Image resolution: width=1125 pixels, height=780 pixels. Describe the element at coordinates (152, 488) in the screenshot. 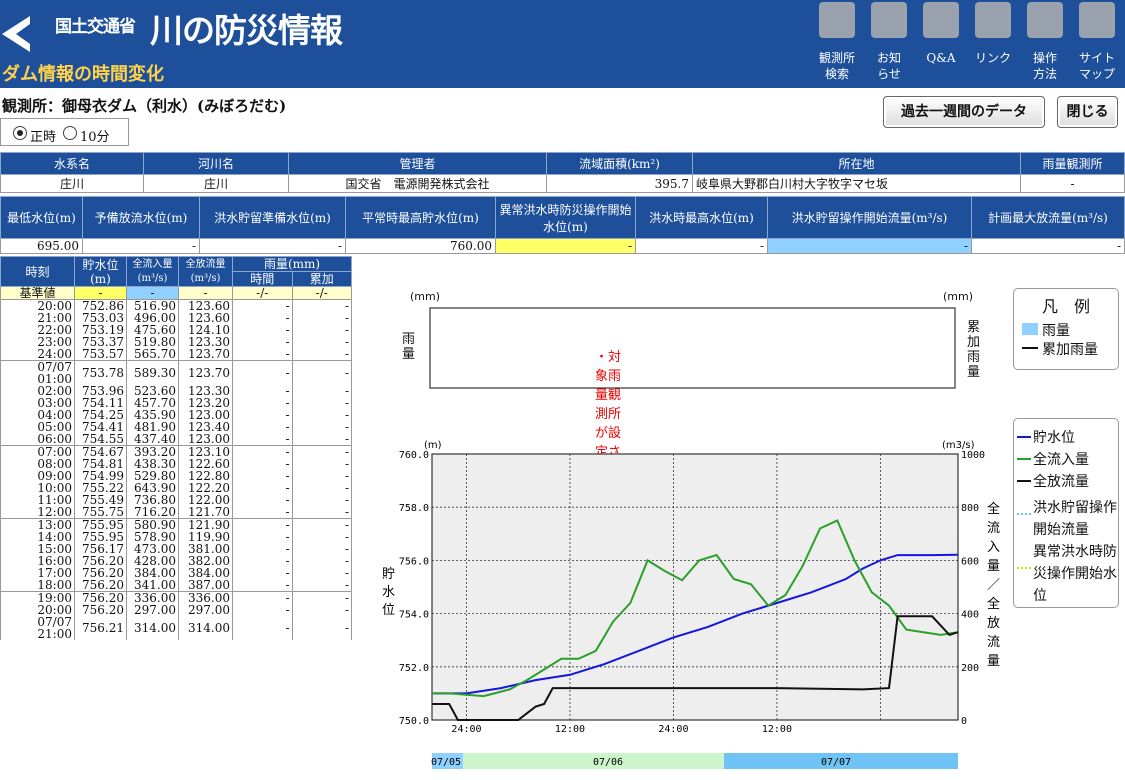

I see `table-cell: 643.90` at that location.